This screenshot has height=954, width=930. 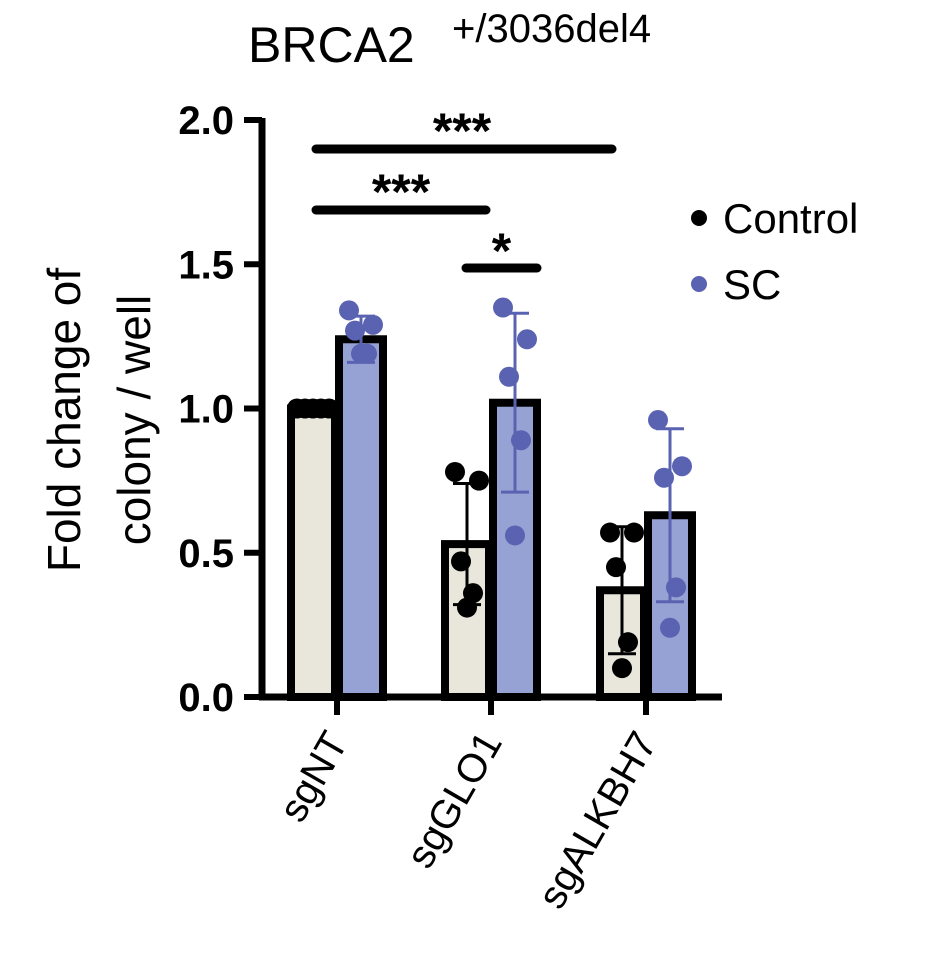 What do you see at coordinates (206, 698) in the screenshot?
I see `y-tick-label: 0.0` at bounding box center [206, 698].